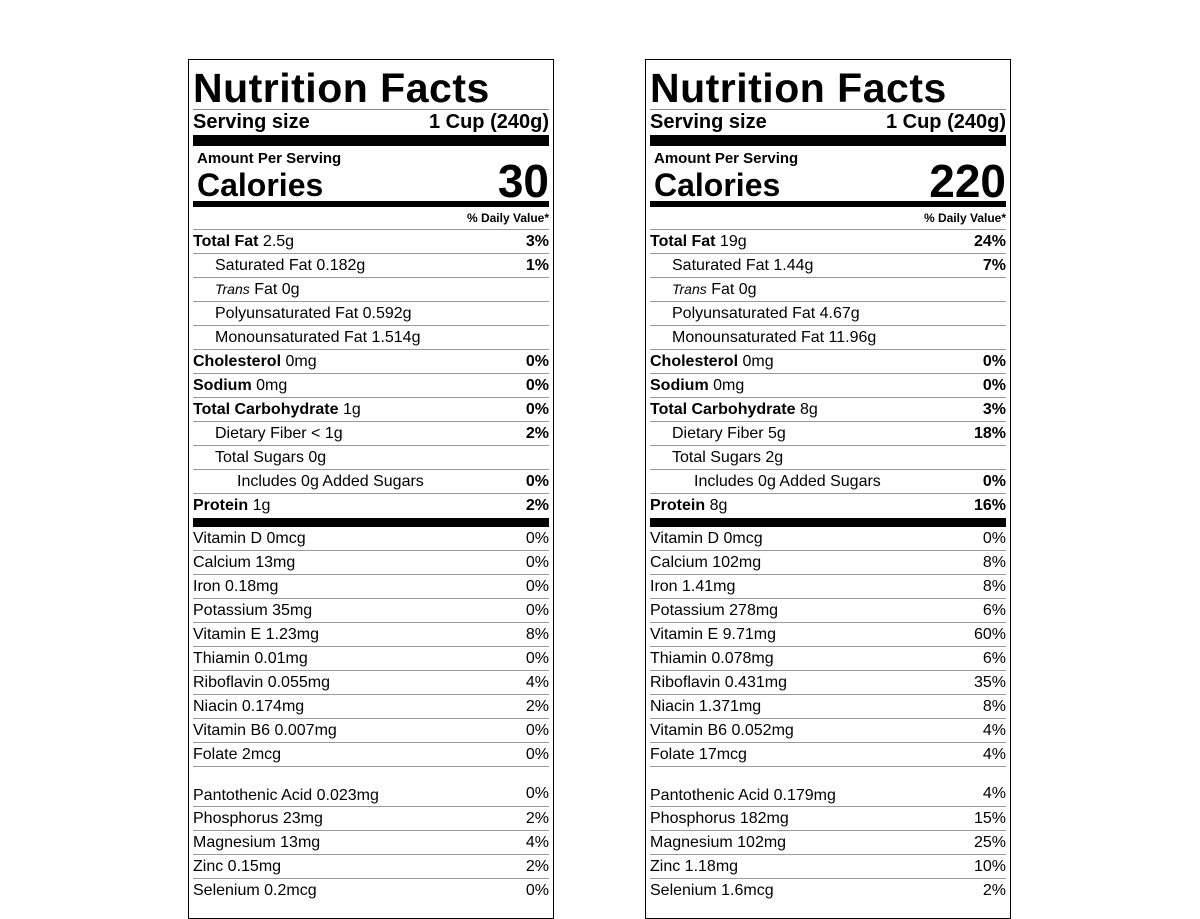  What do you see at coordinates (743, 265) in the screenshot?
I see `saturated-fat-label: Saturated Fat 1.44g` at bounding box center [743, 265].